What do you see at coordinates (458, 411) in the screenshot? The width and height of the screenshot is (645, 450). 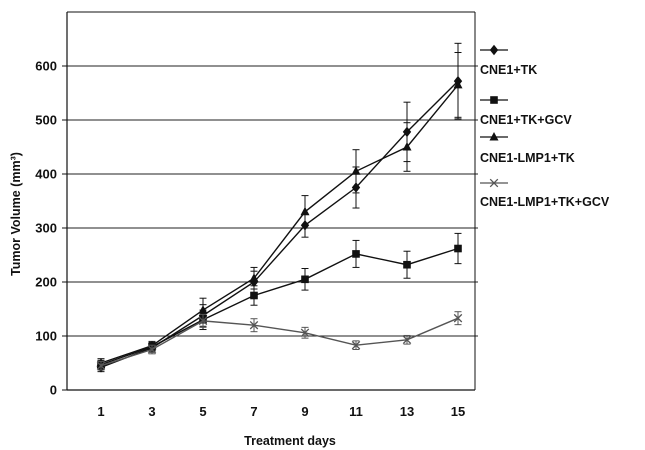 I see `x-tick-label-15: 15` at bounding box center [458, 411].